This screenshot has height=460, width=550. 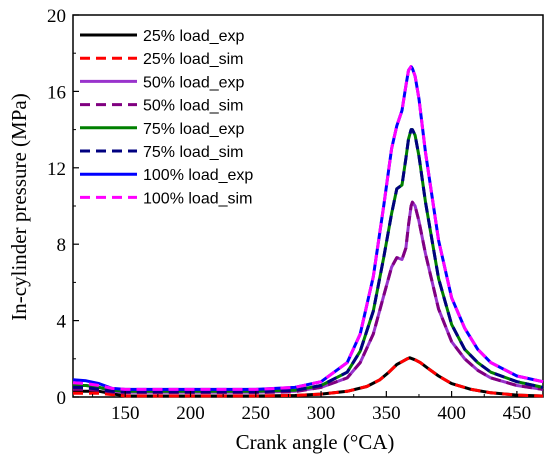 I want to click on x-tick-label: 350, so click(x=386, y=413).